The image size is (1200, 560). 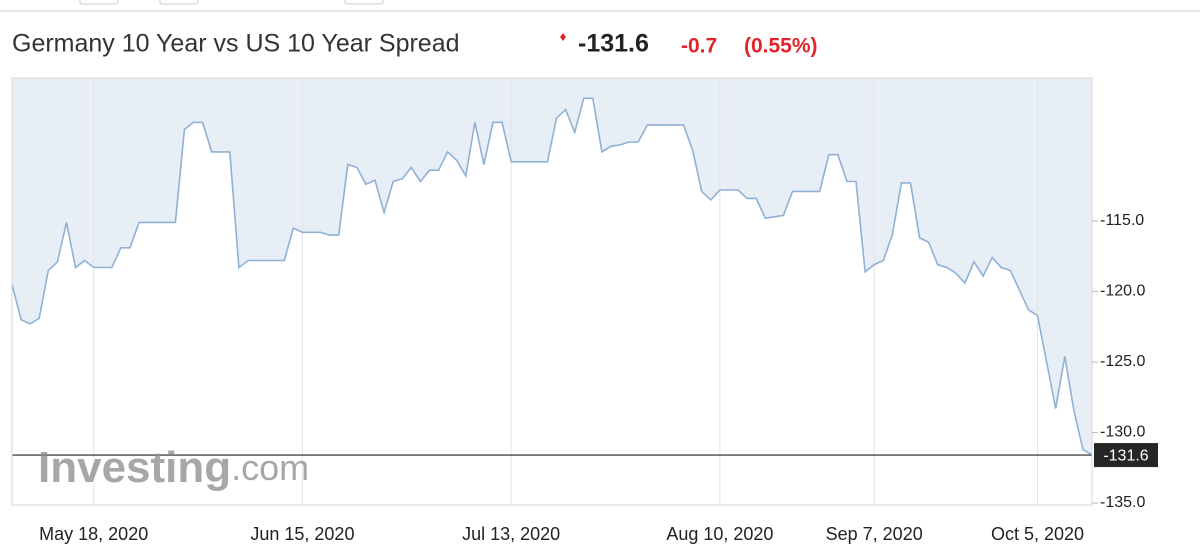 What do you see at coordinates (1122, 502) in the screenshot?
I see `y-tick-label: -135.0` at bounding box center [1122, 502].